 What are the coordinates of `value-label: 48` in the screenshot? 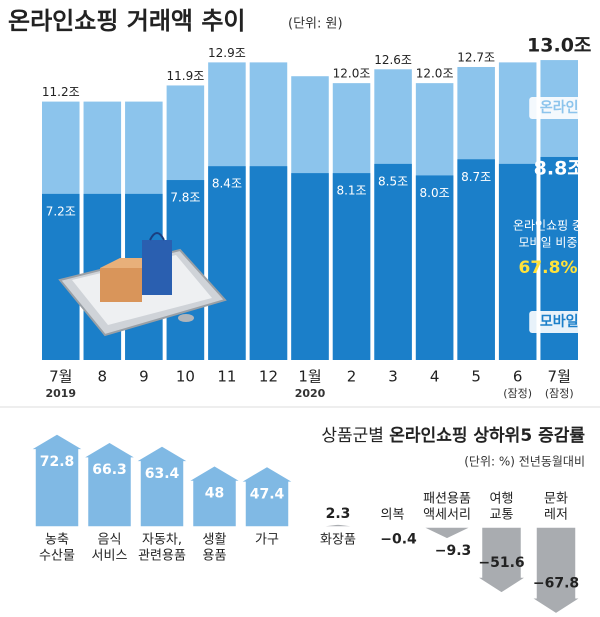 It's located at (214, 494).